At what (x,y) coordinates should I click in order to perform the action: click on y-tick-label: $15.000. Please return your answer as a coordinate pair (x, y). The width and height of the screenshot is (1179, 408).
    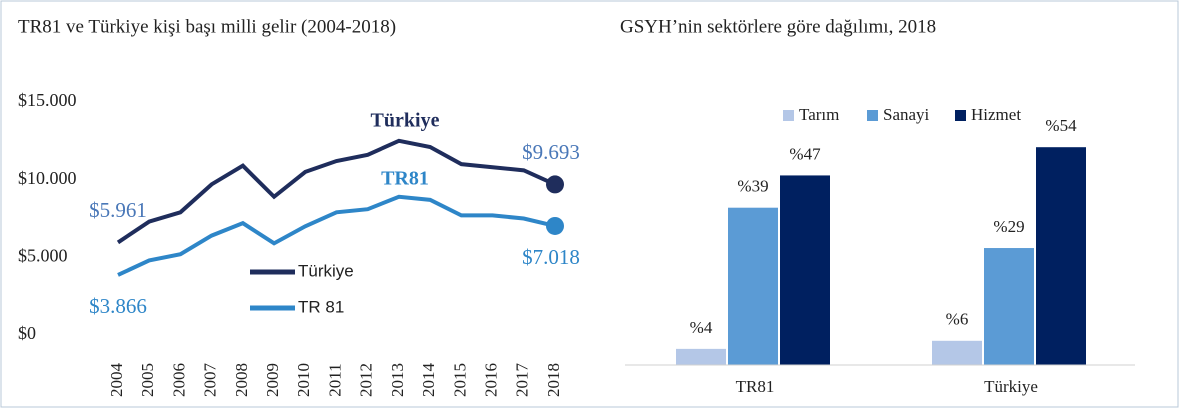
    Looking at the image, I should click on (47, 100).